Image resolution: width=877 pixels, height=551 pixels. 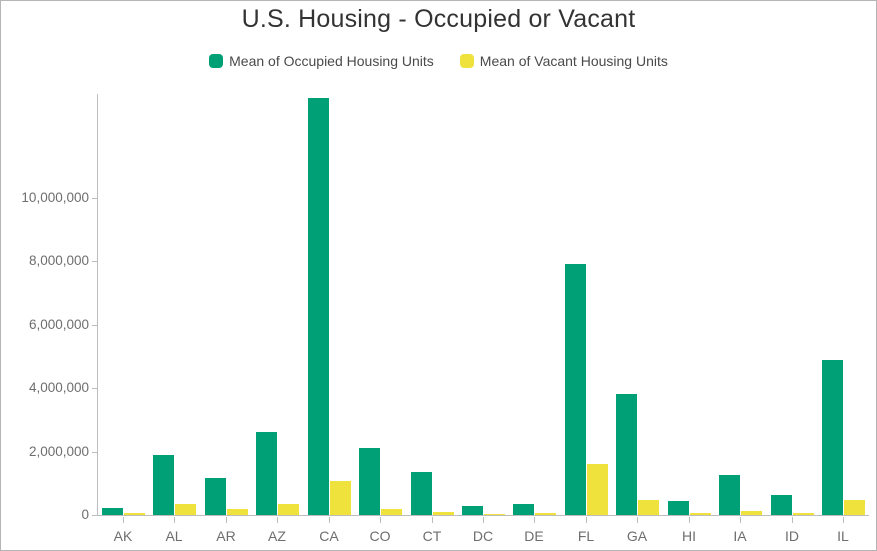 What do you see at coordinates (58, 324) in the screenshot?
I see `y-axis-label: 6,000,000` at bounding box center [58, 324].